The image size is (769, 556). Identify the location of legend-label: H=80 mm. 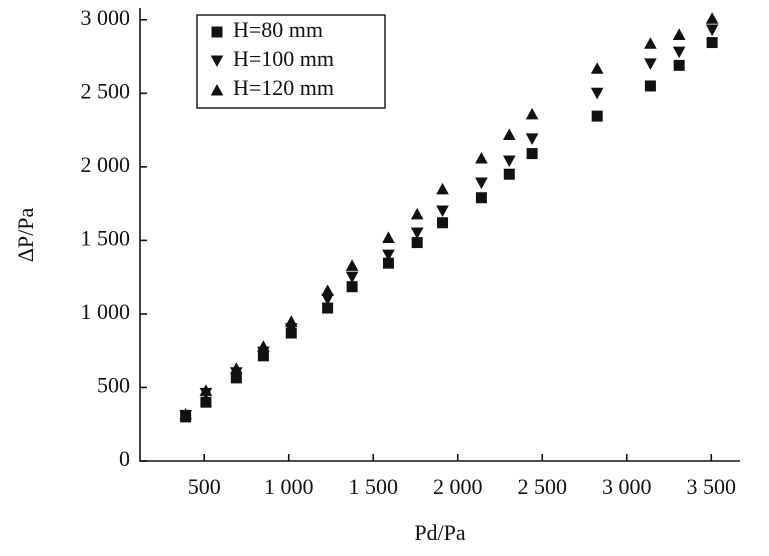
(278, 29).